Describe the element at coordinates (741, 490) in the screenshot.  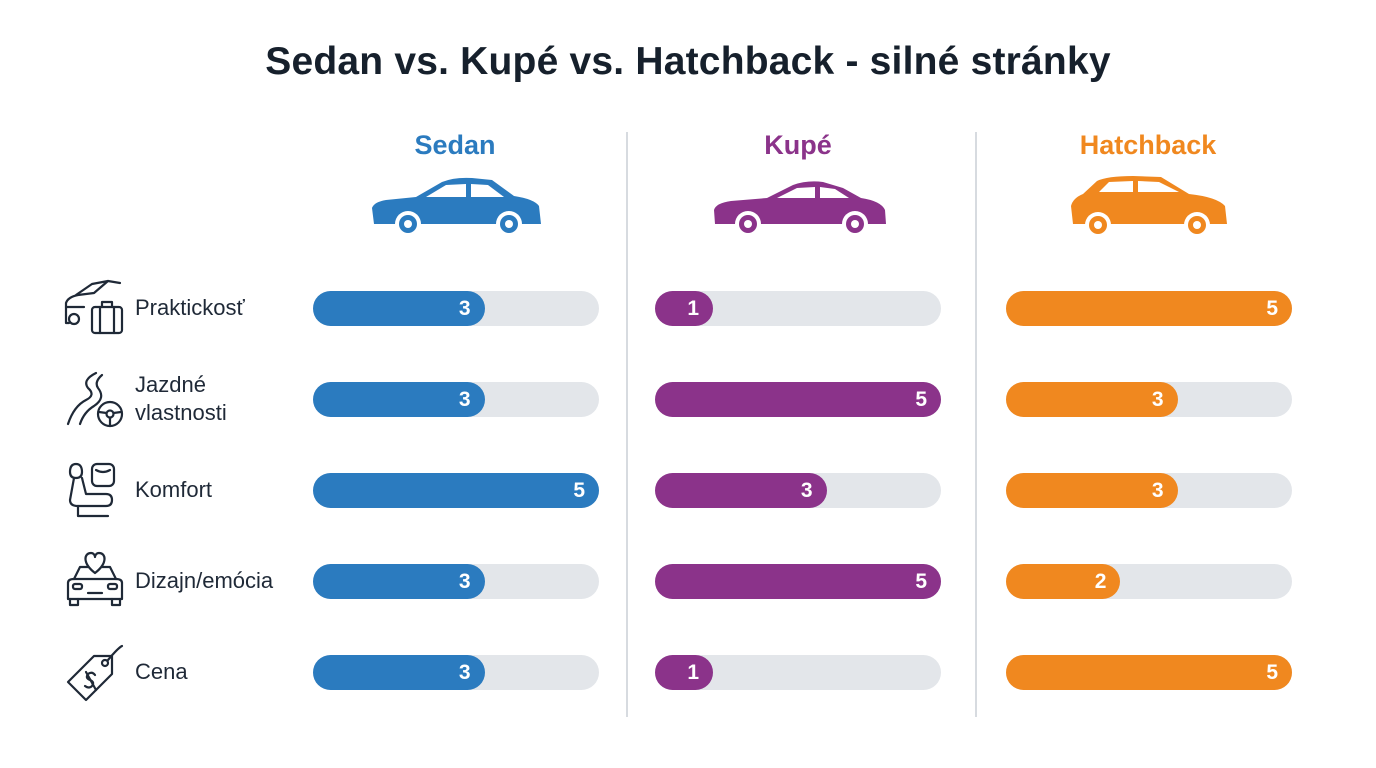
I see `bar-kupe: 3` at that location.